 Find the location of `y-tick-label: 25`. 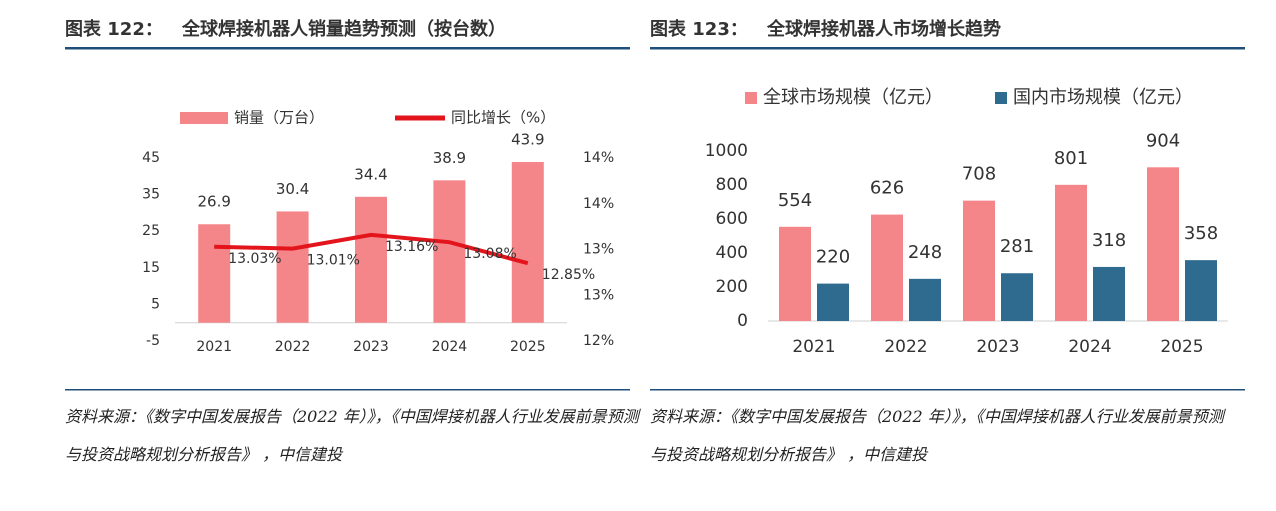

y-tick-label: 25 is located at coordinates (151, 231).